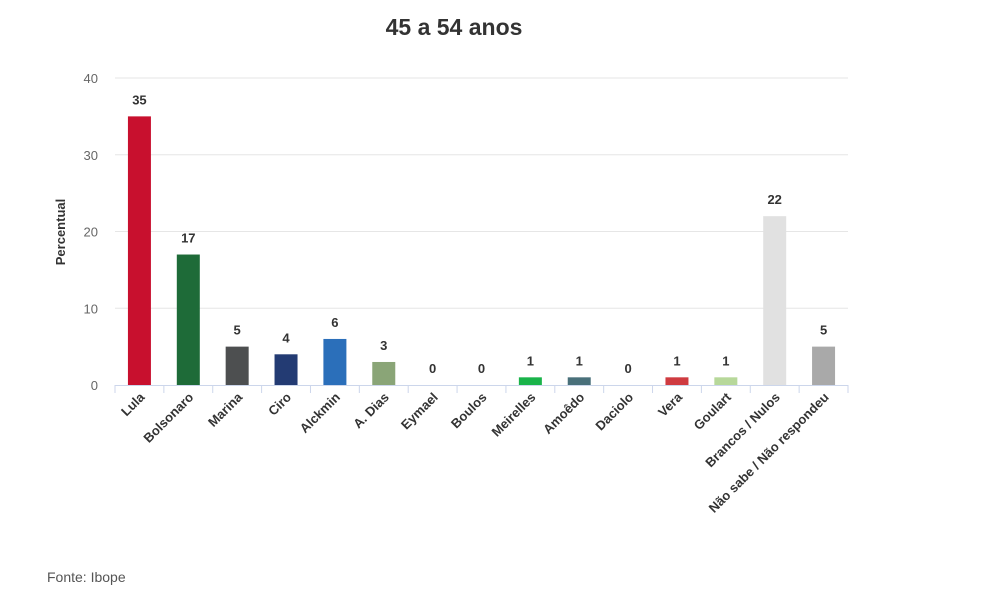  What do you see at coordinates (454, 27) in the screenshot?
I see `chart-title: 45 a 54 anos` at bounding box center [454, 27].